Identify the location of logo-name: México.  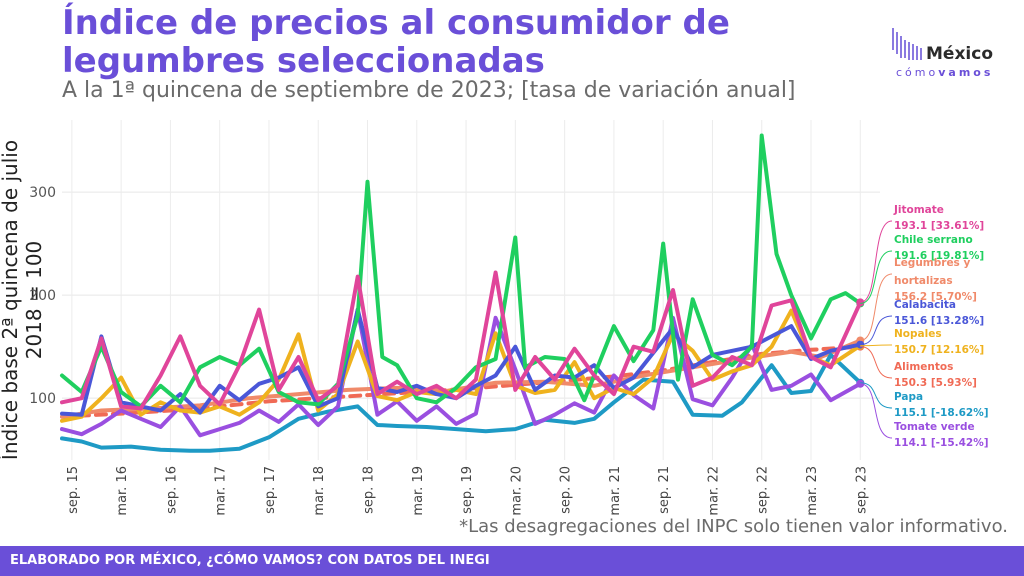
(959, 54).